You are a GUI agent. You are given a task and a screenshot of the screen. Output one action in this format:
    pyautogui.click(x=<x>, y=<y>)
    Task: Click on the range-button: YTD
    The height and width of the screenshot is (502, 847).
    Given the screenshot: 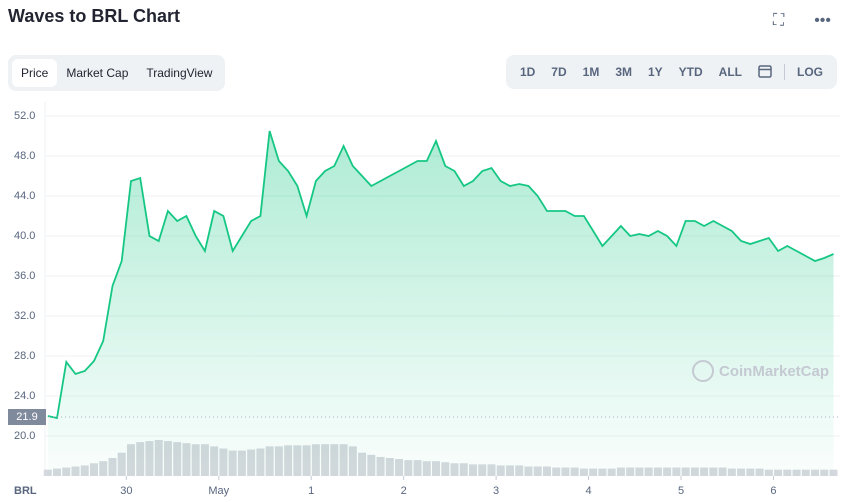 What is the action you would take?
    pyautogui.click(x=690, y=72)
    